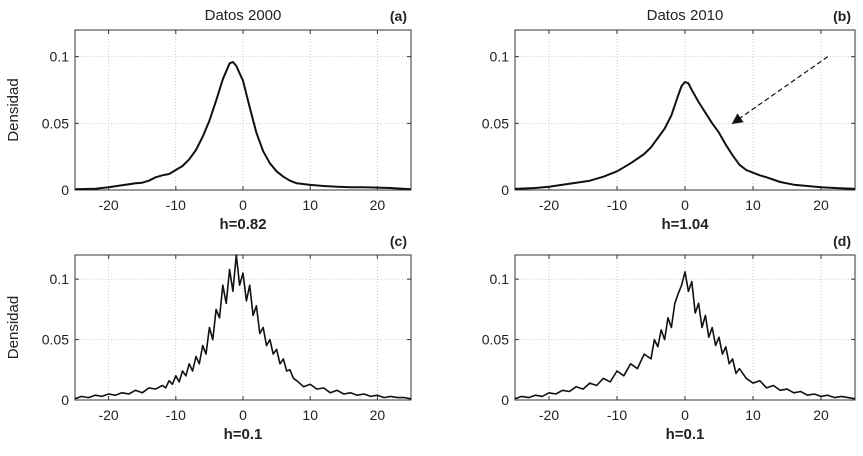 This screenshot has width=863, height=456. I want to click on panel-title: Datos 2010, so click(685, 15).